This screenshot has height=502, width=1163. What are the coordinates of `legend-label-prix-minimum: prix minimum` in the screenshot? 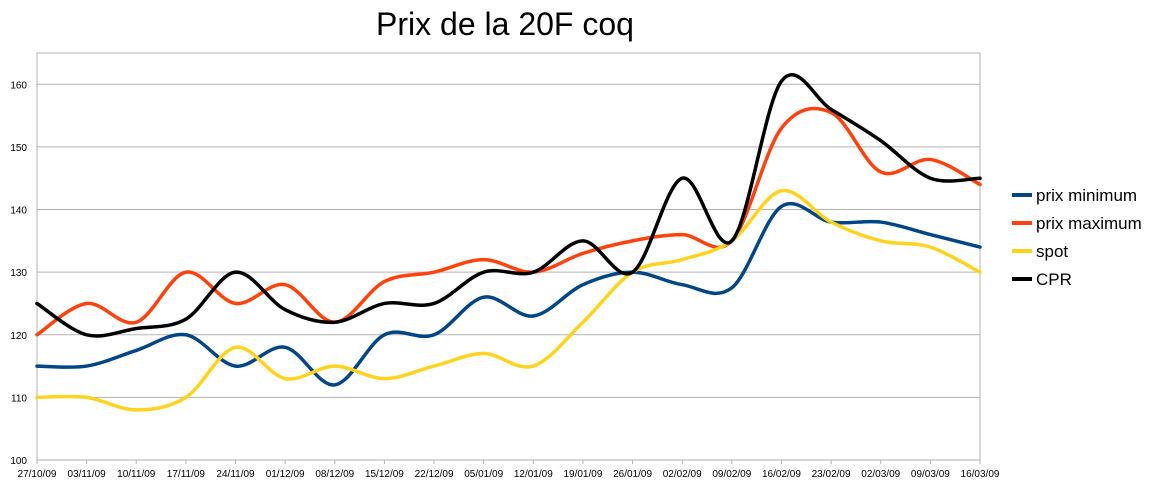 It's located at (1086, 195).